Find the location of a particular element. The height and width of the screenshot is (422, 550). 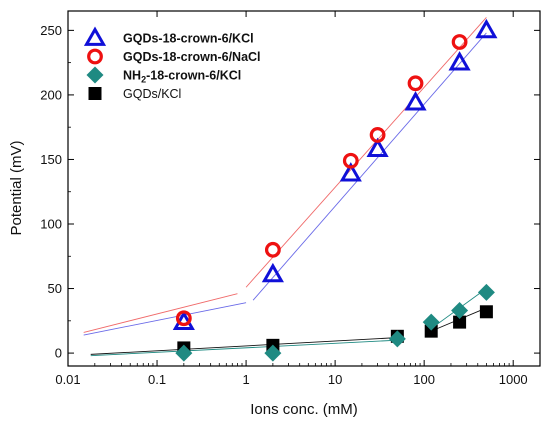

x-tick-label: 10 is located at coordinates (335, 379).